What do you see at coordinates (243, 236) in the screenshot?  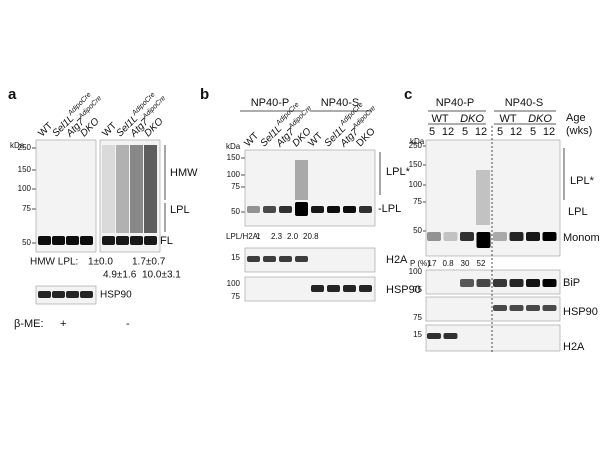 I see `ratio-label: LPL/H2A:` at bounding box center [243, 236].